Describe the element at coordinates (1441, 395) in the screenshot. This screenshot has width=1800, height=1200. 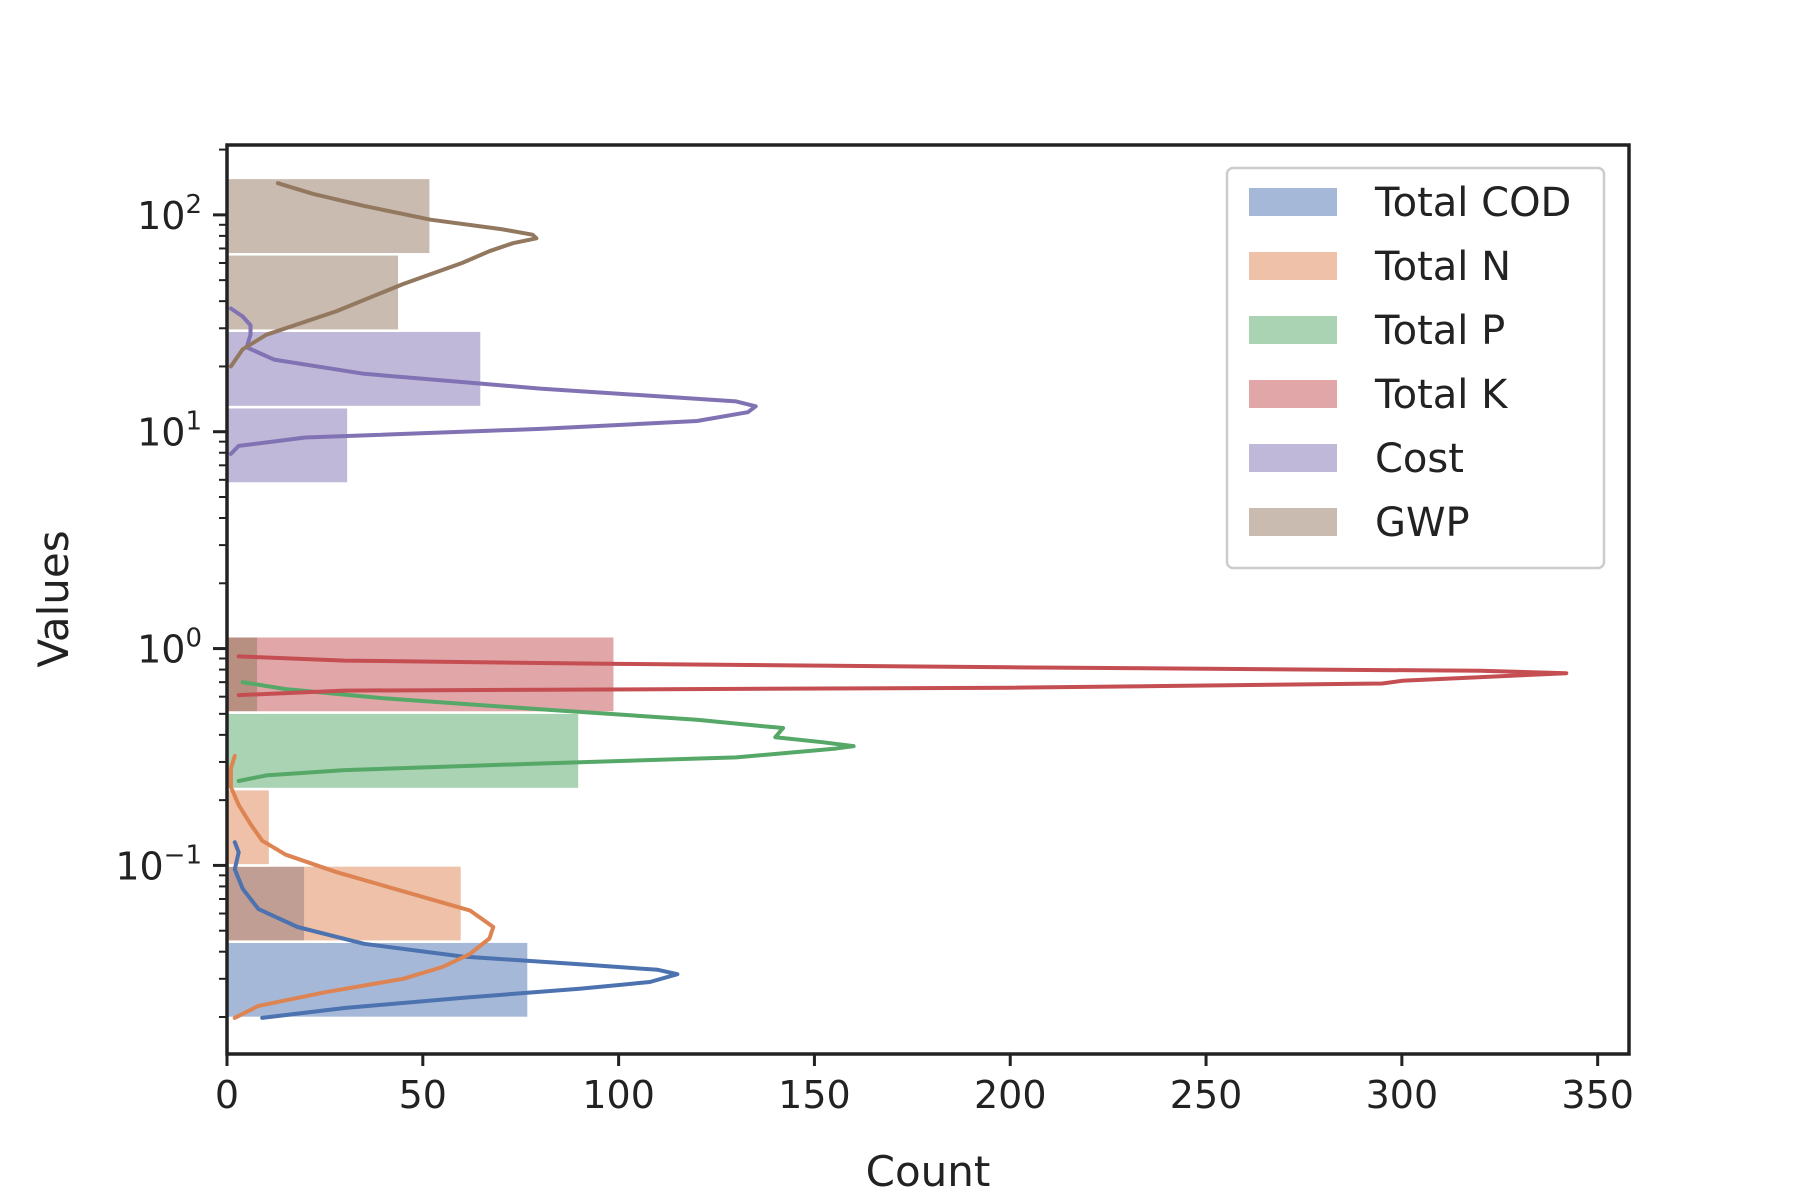
I see `legend-label-total-k: Total K` at that location.